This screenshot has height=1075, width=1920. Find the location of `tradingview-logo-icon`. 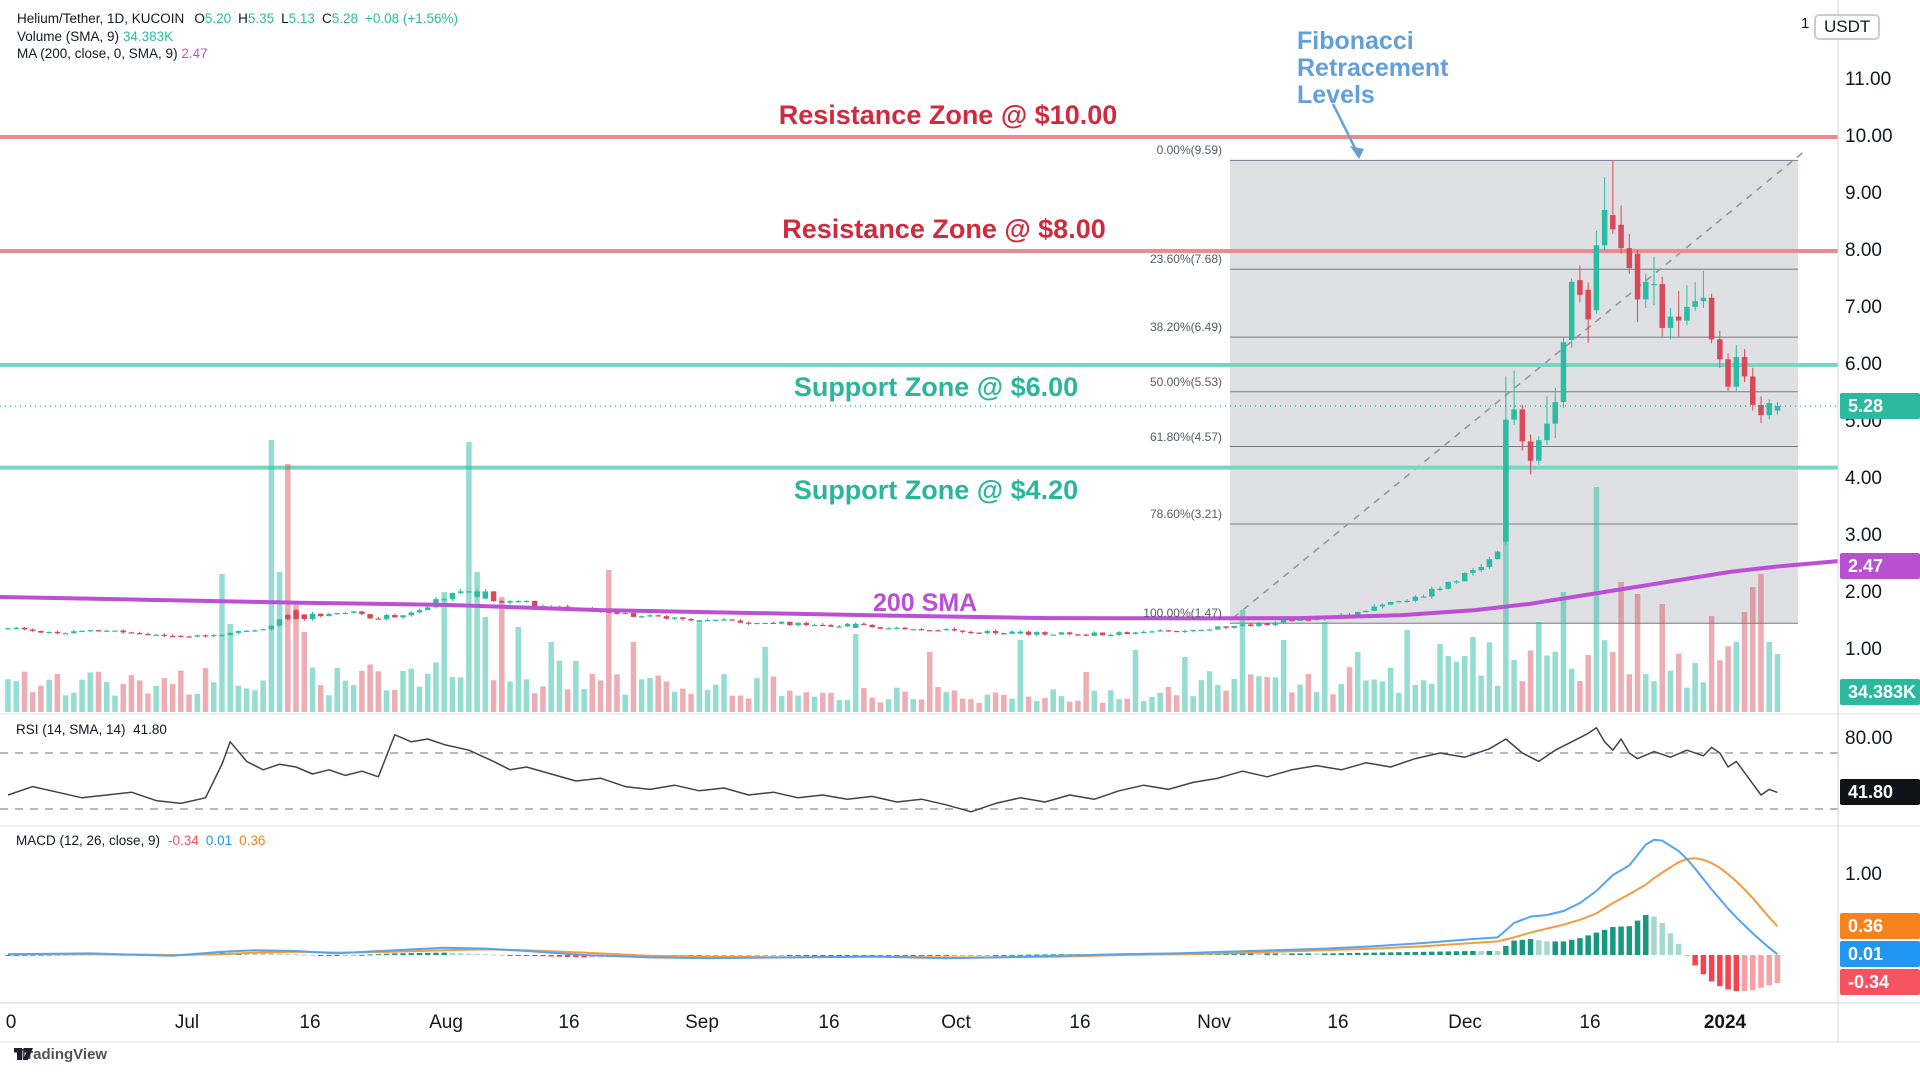

tradingview-logo-icon is located at coordinates (23, 1054).